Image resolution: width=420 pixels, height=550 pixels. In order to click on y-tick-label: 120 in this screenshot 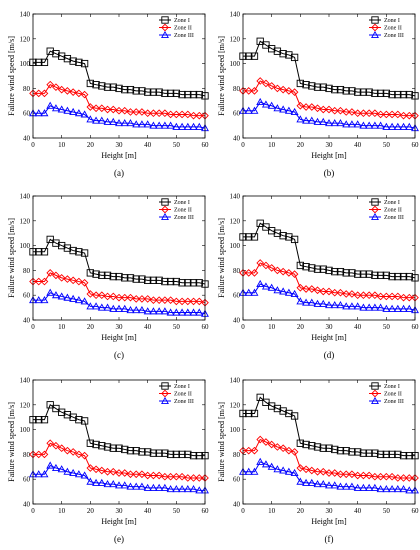, I will do `click(235, 221)`.